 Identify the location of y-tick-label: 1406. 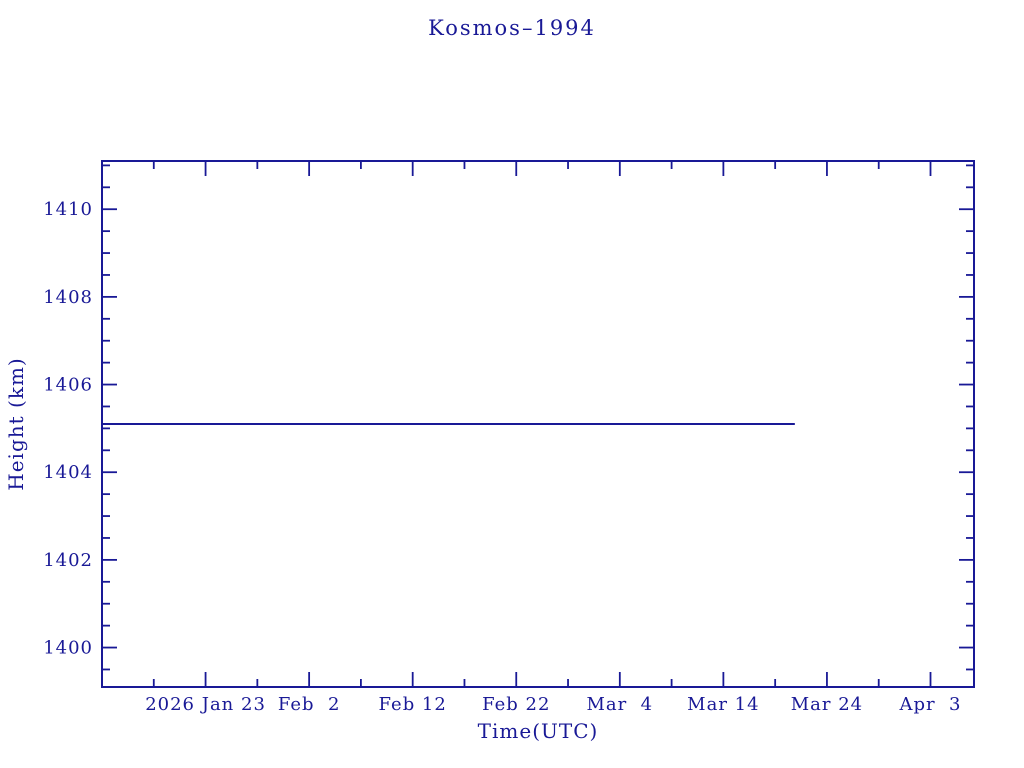
(68, 385).